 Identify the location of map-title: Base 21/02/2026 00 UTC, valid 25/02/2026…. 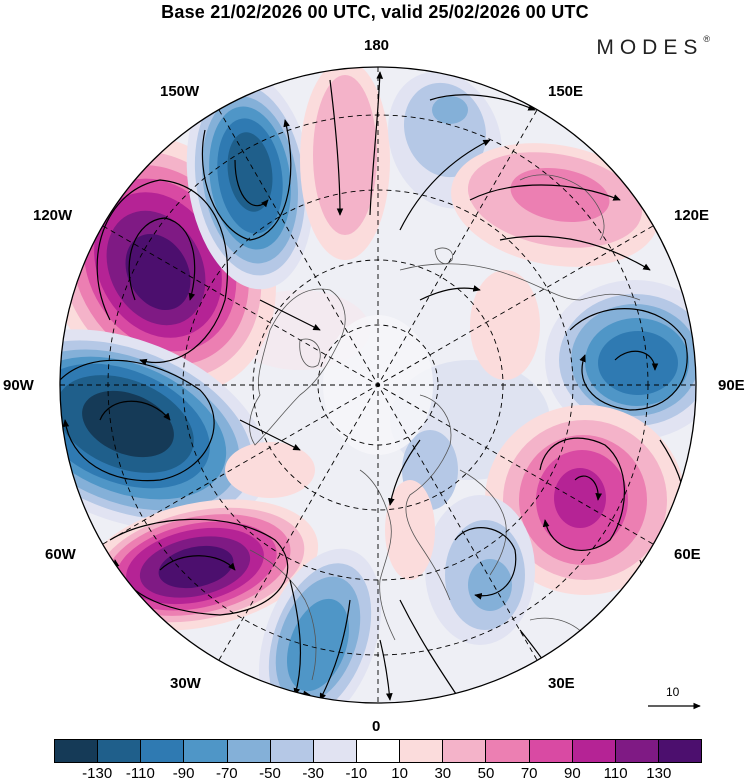
(375, 12).